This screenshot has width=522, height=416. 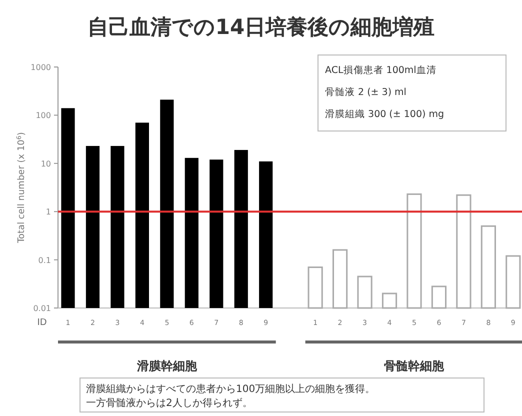 I want to click on y-tick-label: 100, so click(x=43, y=115).